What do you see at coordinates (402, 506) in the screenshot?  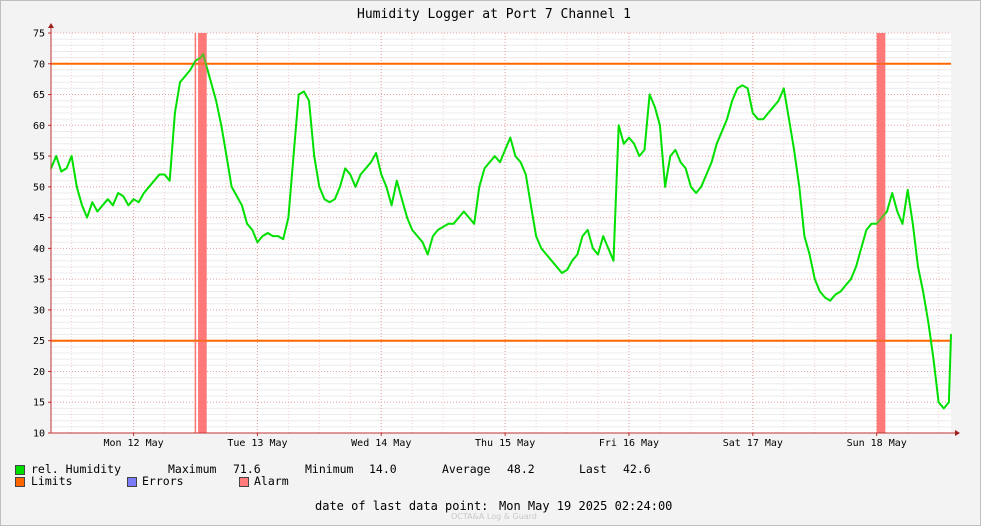 I see `last-data-point-label: date of last data point:` at bounding box center [402, 506].